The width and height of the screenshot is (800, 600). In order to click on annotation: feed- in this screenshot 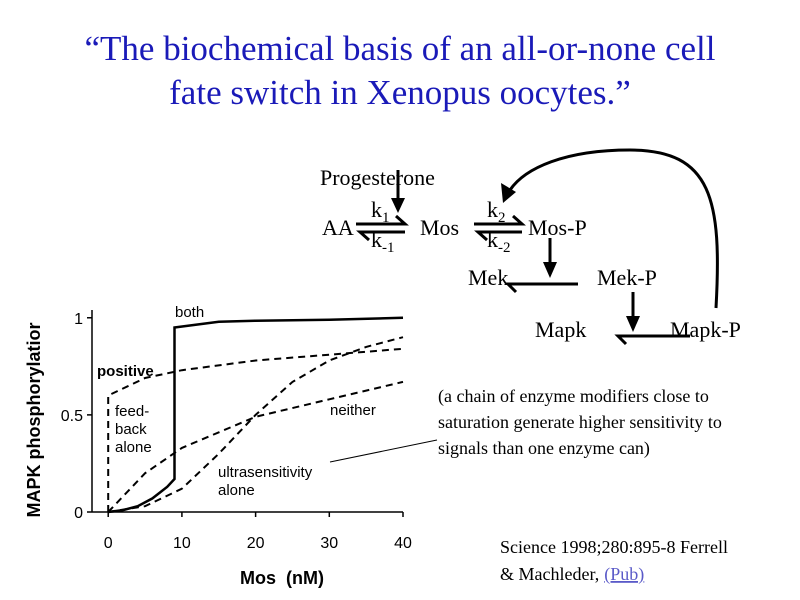, I will do `click(132, 411)`.